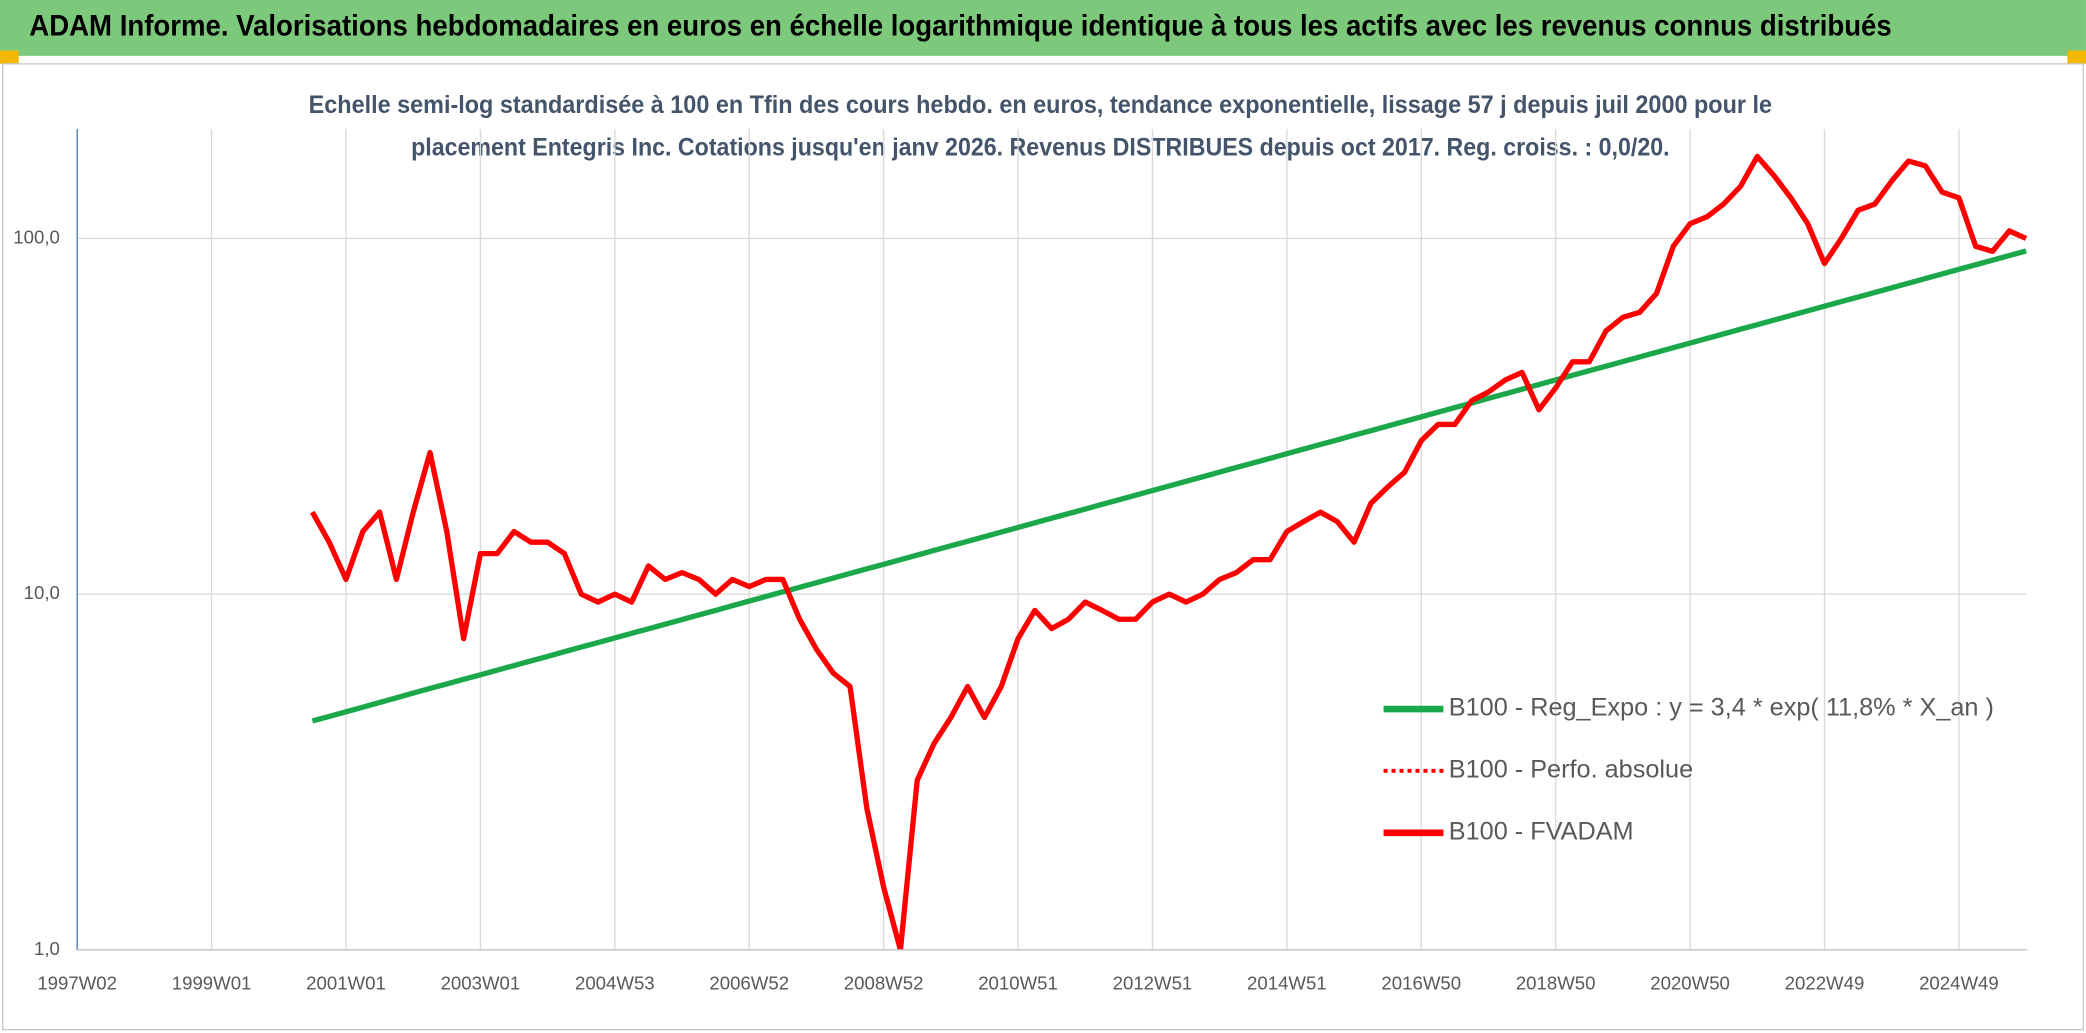 The width and height of the screenshot is (2086, 1033). Describe the element at coordinates (1571, 770) in the screenshot. I see `legend-label: B100 - Perfo. absolue` at that location.